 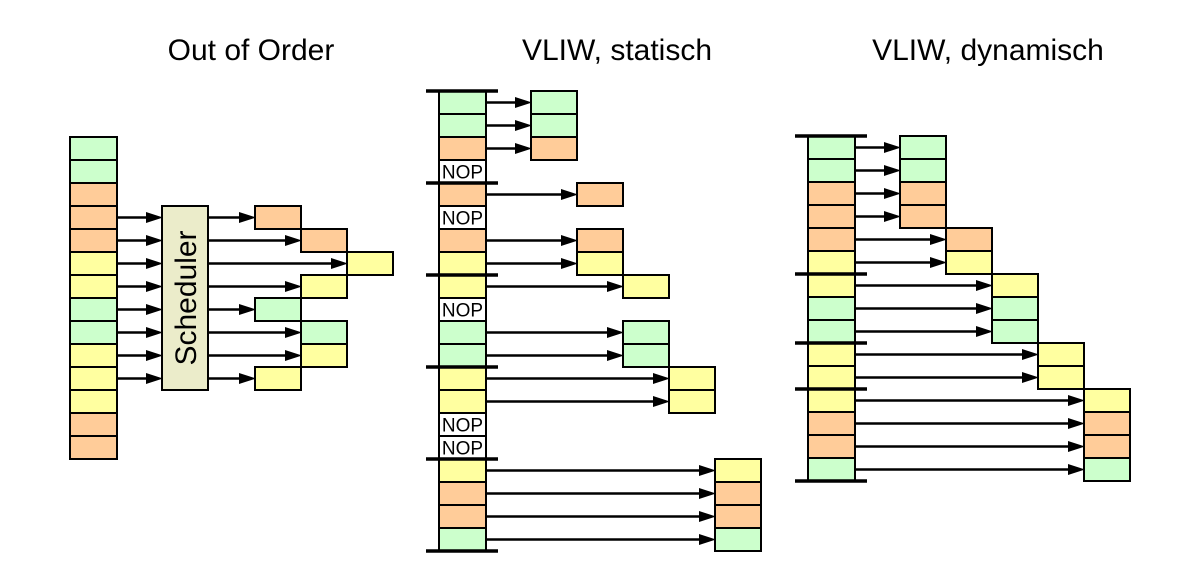 What do you see at coordinates (617, 50) in the screenshot?
I see `panel-title: VLIW, statisch` at bounding box center [617, 50].